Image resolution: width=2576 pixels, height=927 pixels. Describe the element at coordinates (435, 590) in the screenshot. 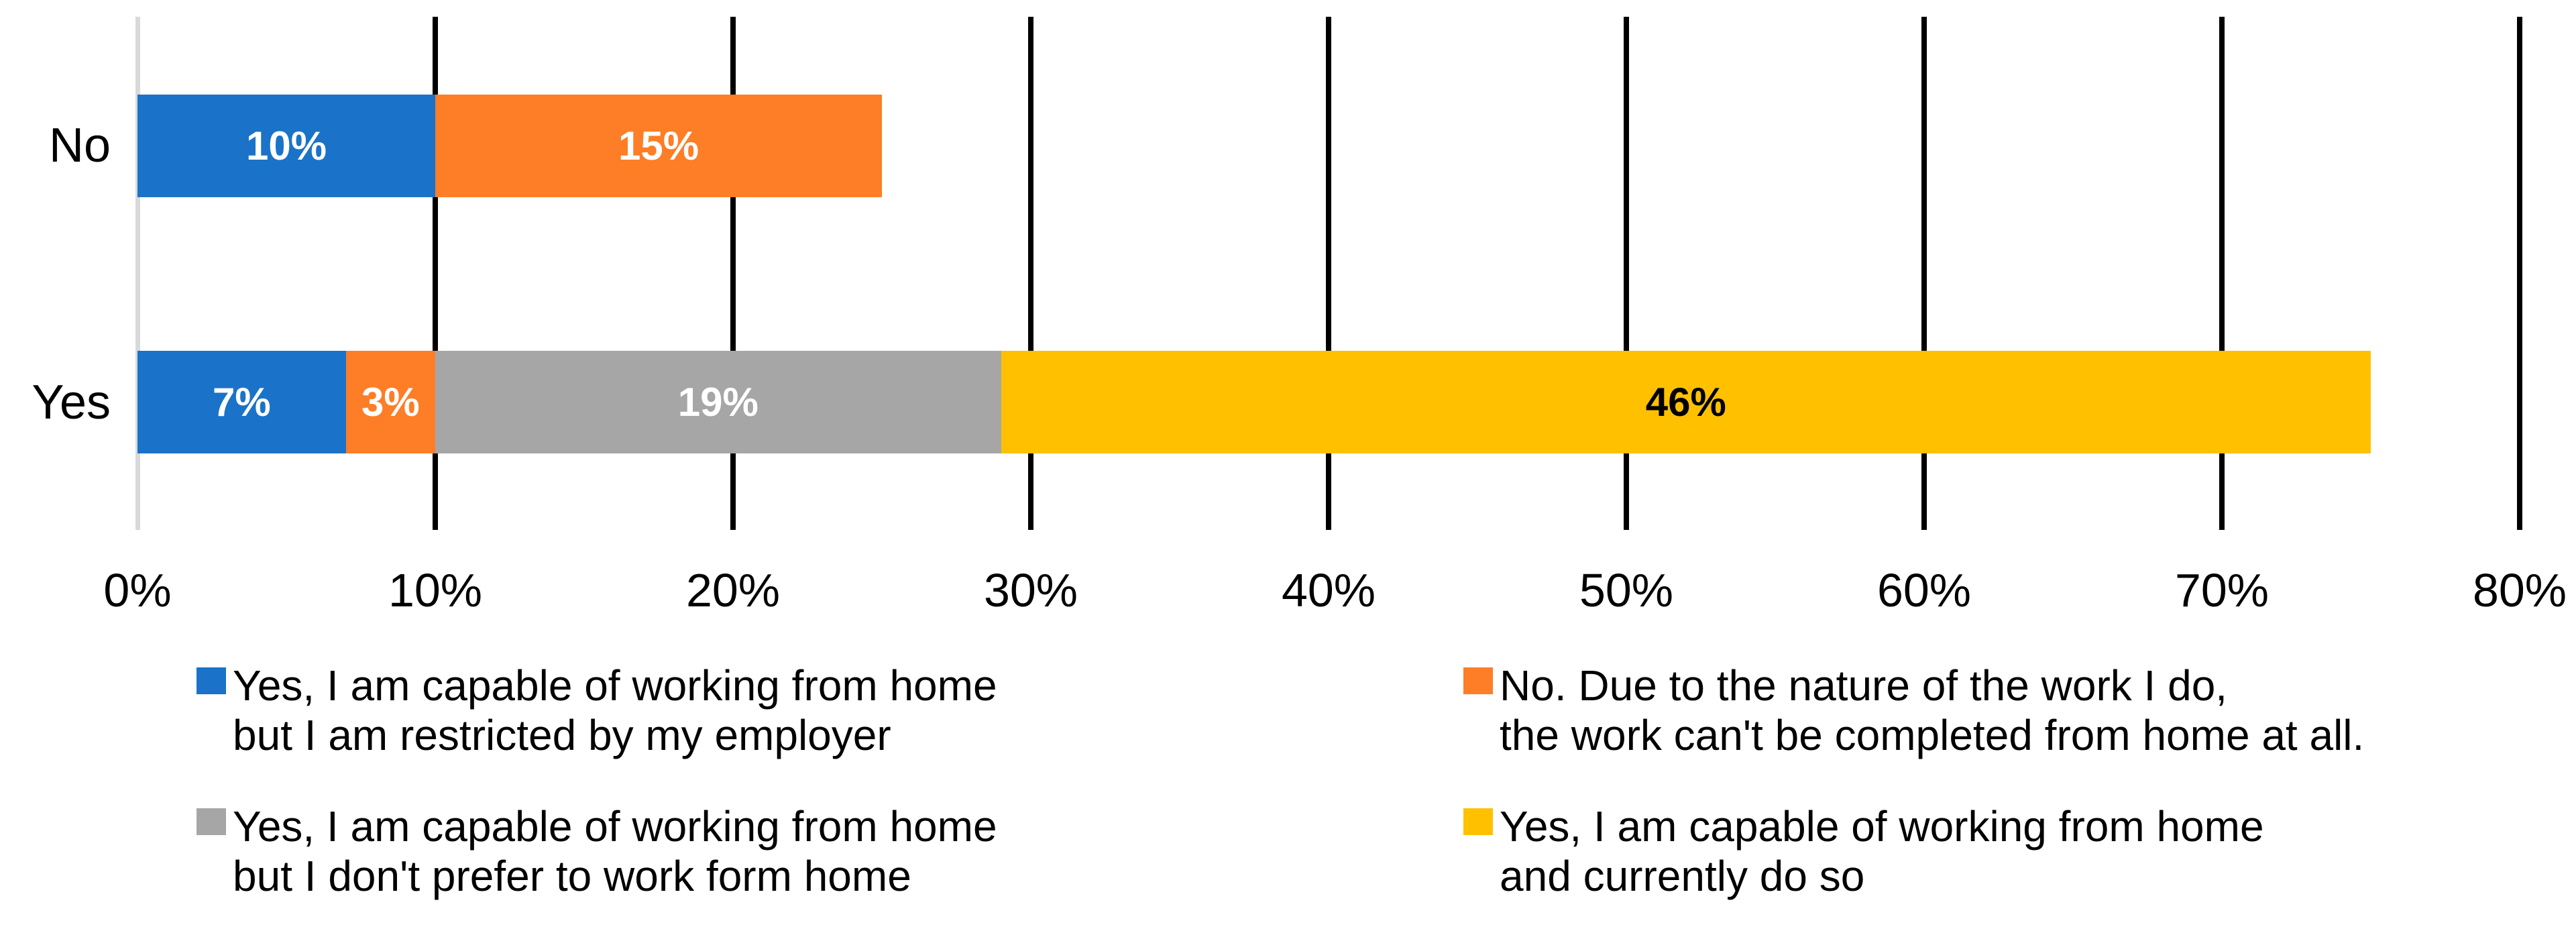

I see `x-tick-label: 10%` at that location.